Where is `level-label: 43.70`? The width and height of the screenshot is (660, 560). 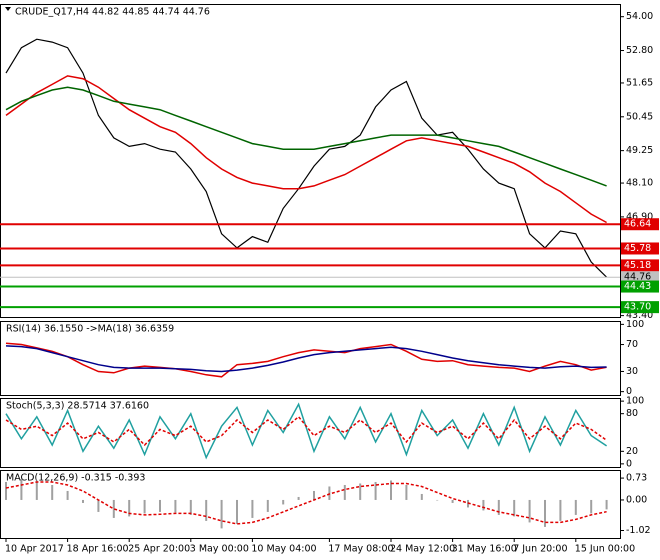
level-label: 43.70 is located at coordinates (637, 307).